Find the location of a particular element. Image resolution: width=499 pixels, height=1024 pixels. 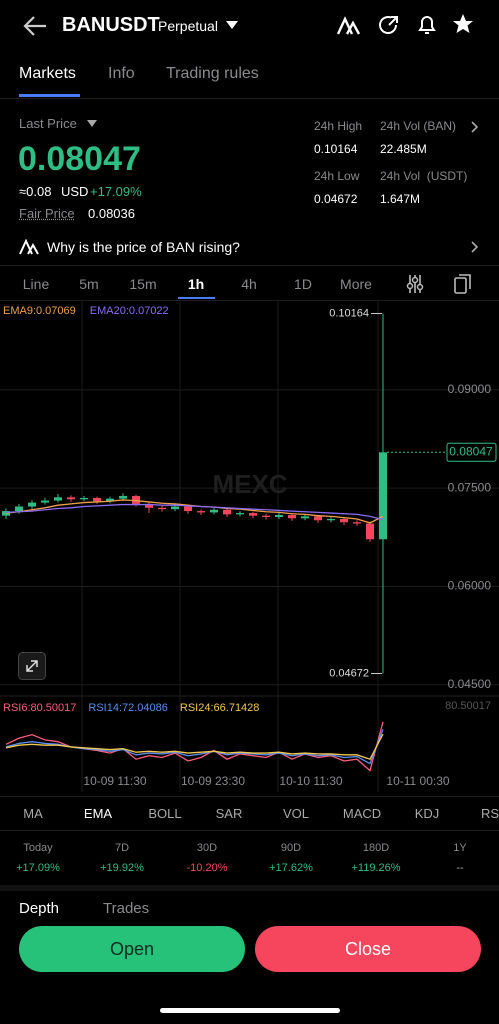

last-price-label: Last Price is located at coordinates (48, 123).